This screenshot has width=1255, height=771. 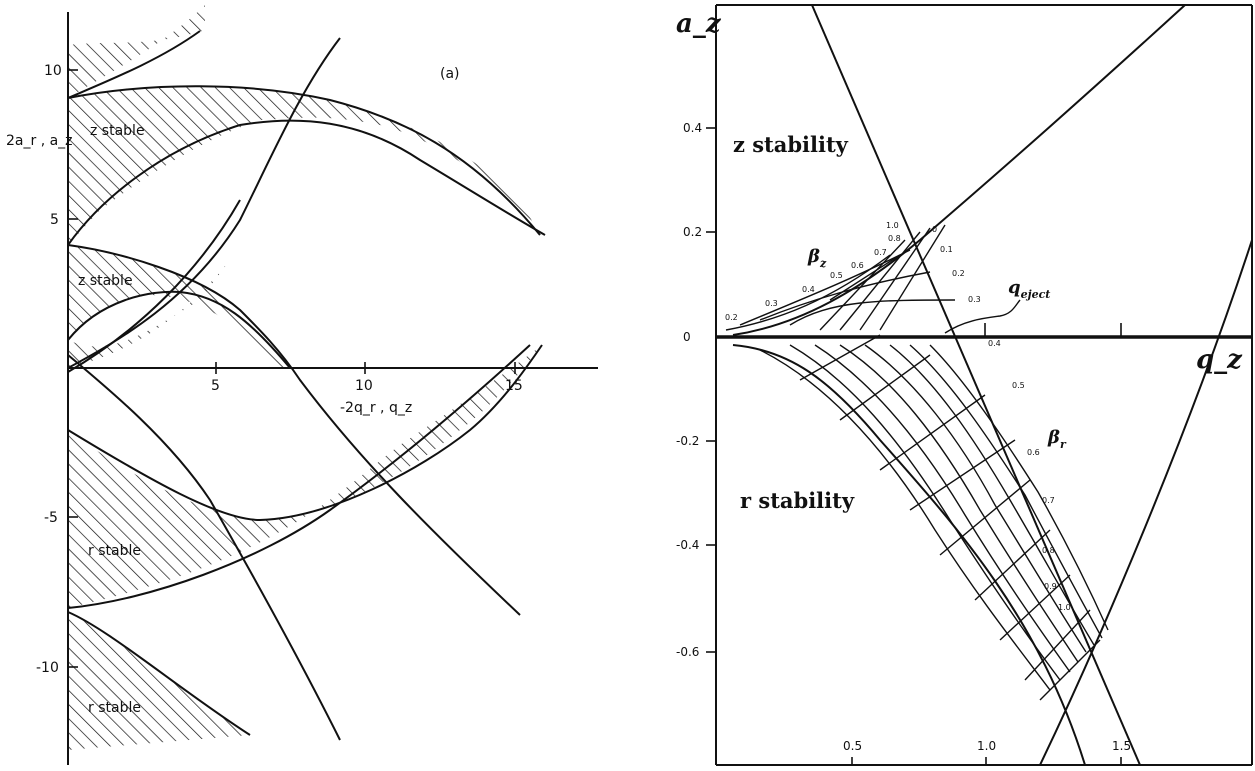 I want to click on right-y-tick-0.2: 0.2, so click(x=692, y=232).